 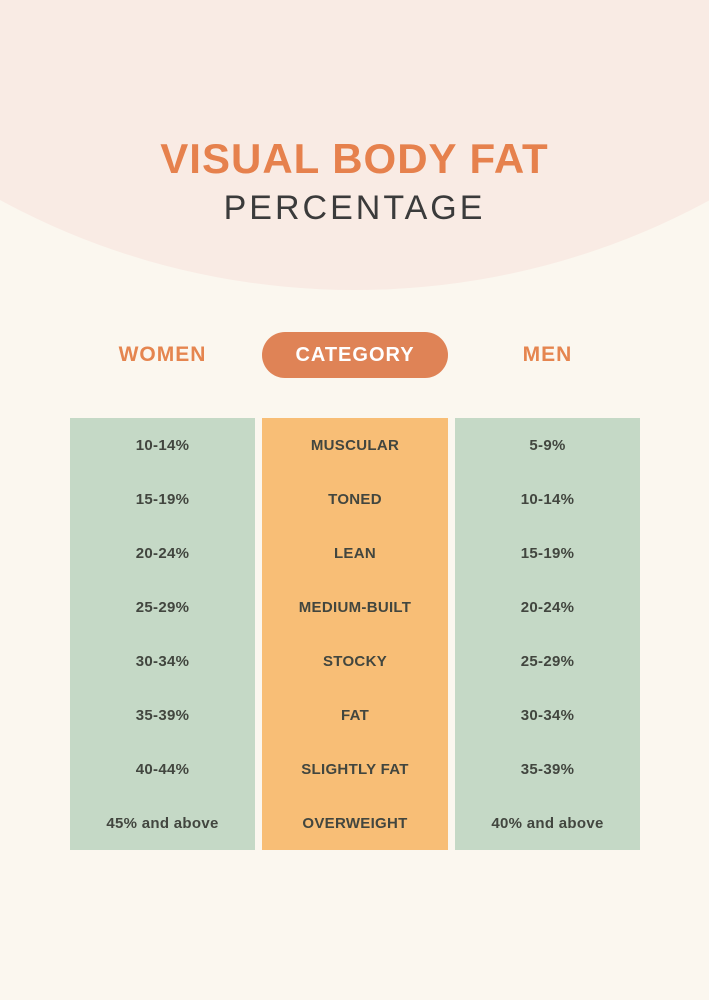 I want to click on table-cell-women: 45% and above, so click(x=162, y=823).